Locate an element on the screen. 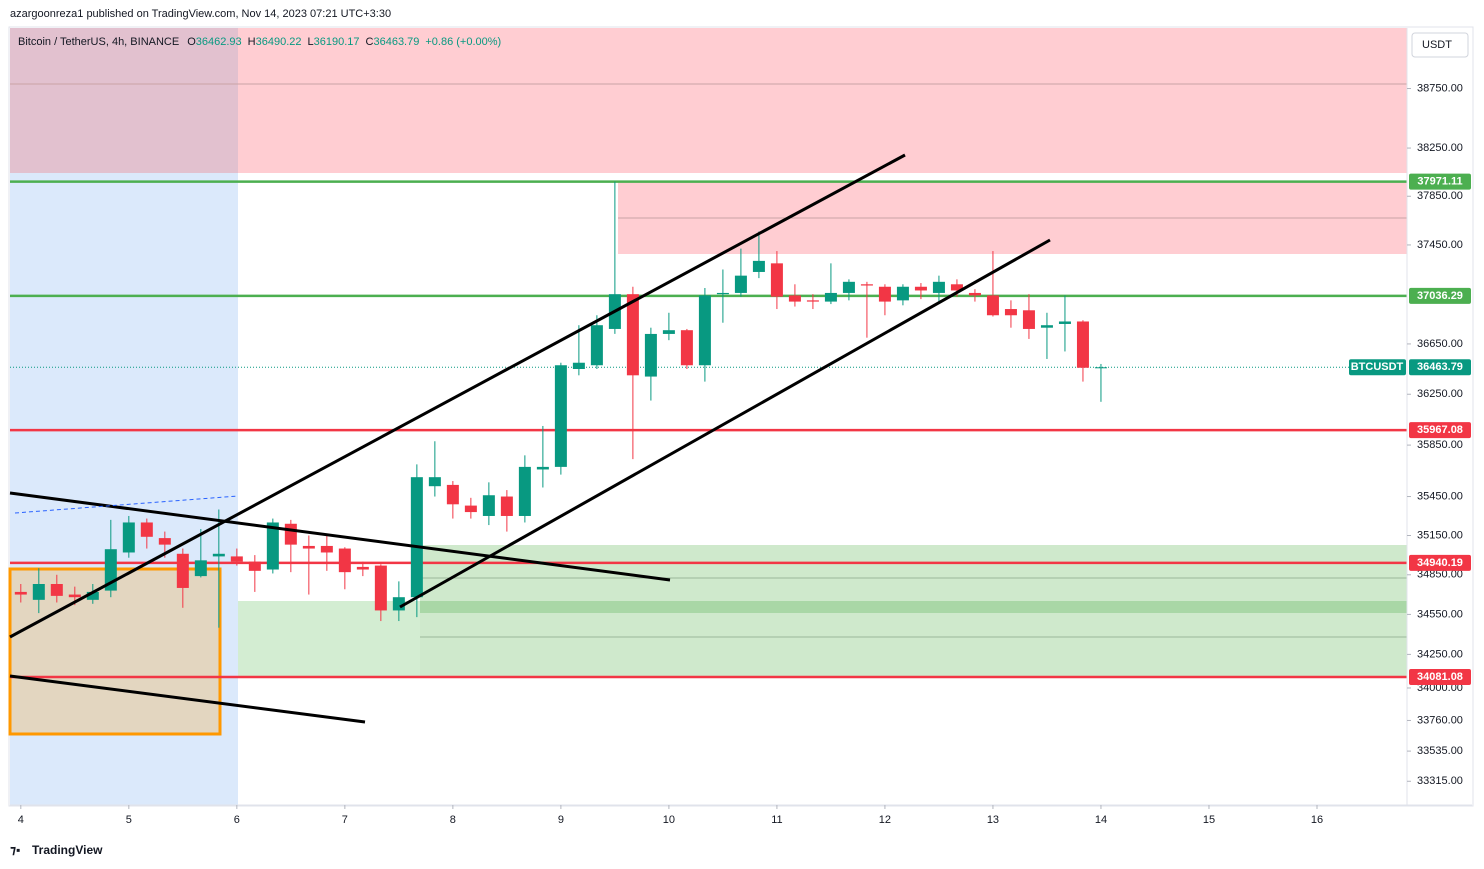 The image size is (1484, 869). current-price-label: 36463.79 is located at coordinates (1440, 367).